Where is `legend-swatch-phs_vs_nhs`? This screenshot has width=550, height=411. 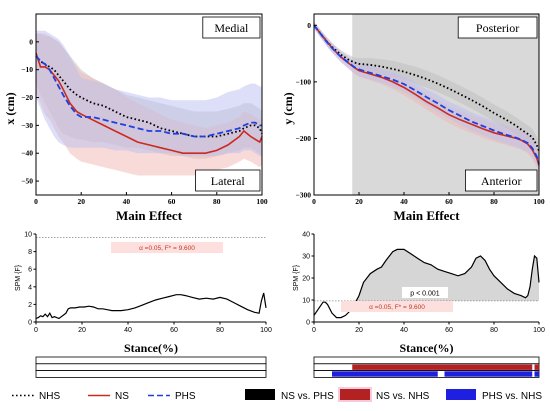 legend-swatch-phs_vs_nhs is located at coordinates (461, 394).